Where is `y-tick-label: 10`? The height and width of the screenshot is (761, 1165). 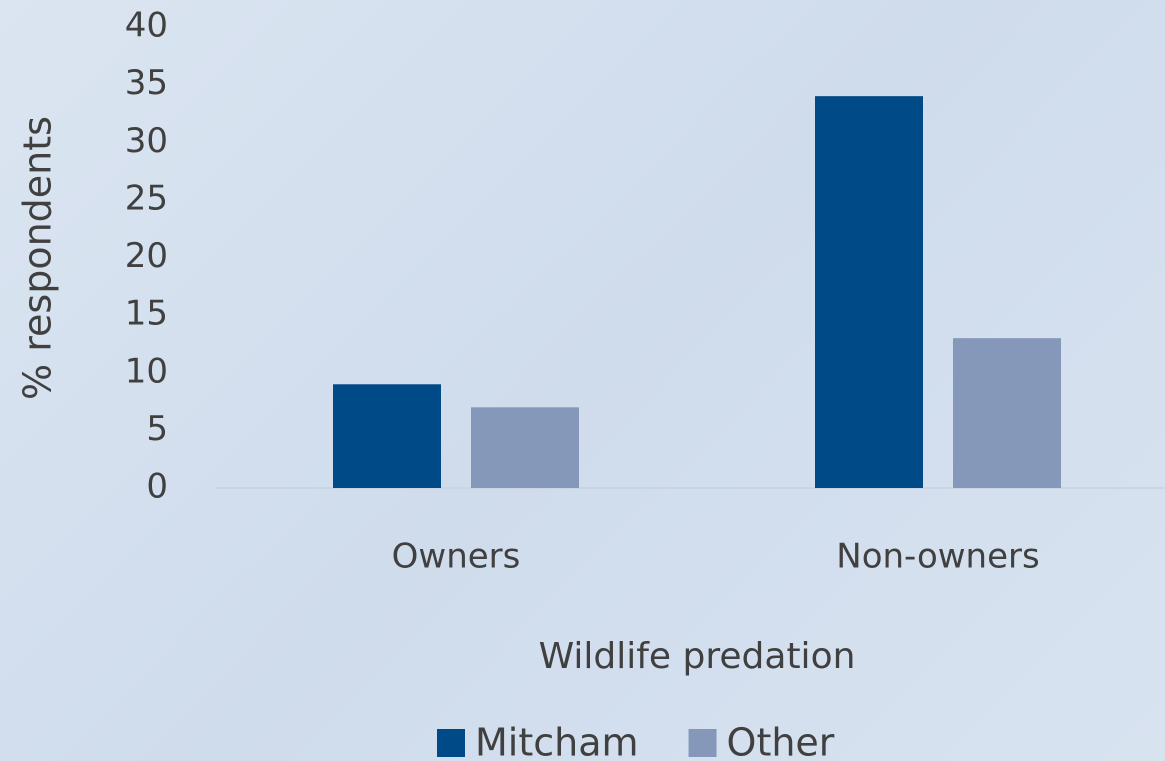 y-tick-label: 10 is located at coordinates (146, 371).